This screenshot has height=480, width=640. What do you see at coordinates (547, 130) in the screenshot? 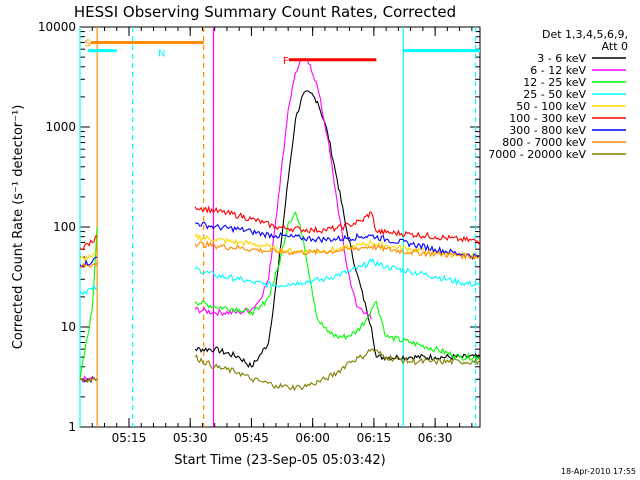
I see `legend-label: 300 - 800 keV` at bounding box center [547, 130].